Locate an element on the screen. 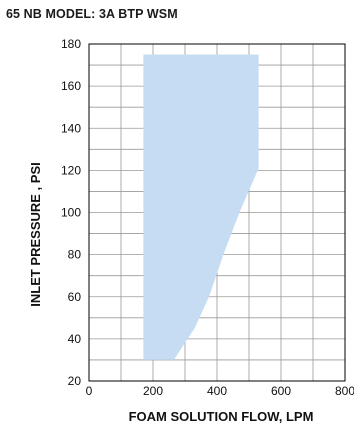  y-tick-label: 180 is located at coordinates (71, 44).